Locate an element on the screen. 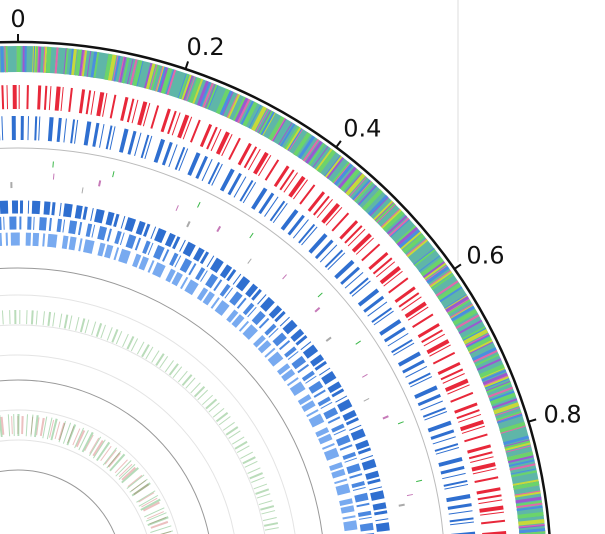  tick-label: 0.2 is located at coordinates (205, 47).